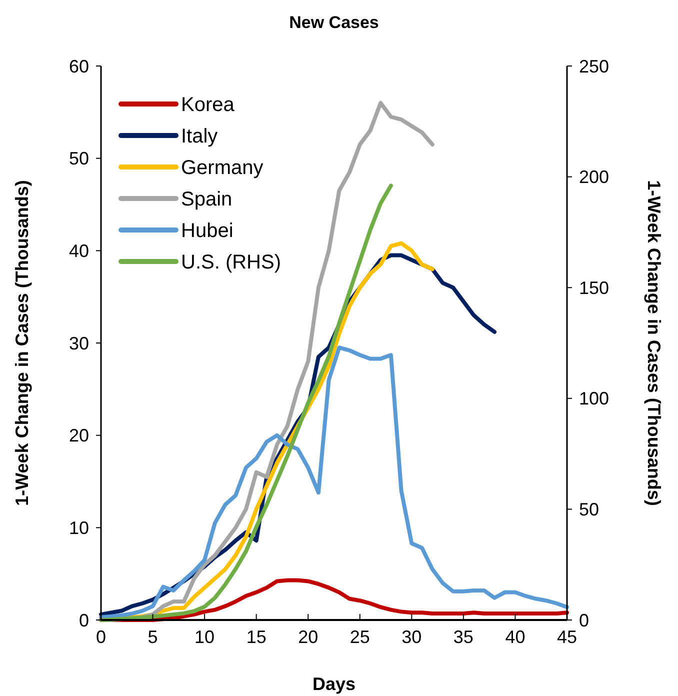  I want to click on y-axis-title: 1-Week Change in Cases (Thousands), so click(22, 343).